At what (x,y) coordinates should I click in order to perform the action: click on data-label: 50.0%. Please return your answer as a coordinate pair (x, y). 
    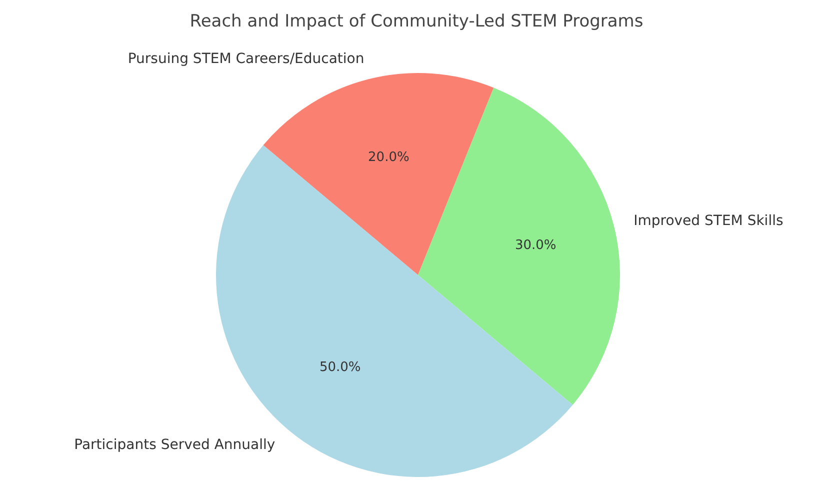
    Looking at the image, I should click on (340, 368).